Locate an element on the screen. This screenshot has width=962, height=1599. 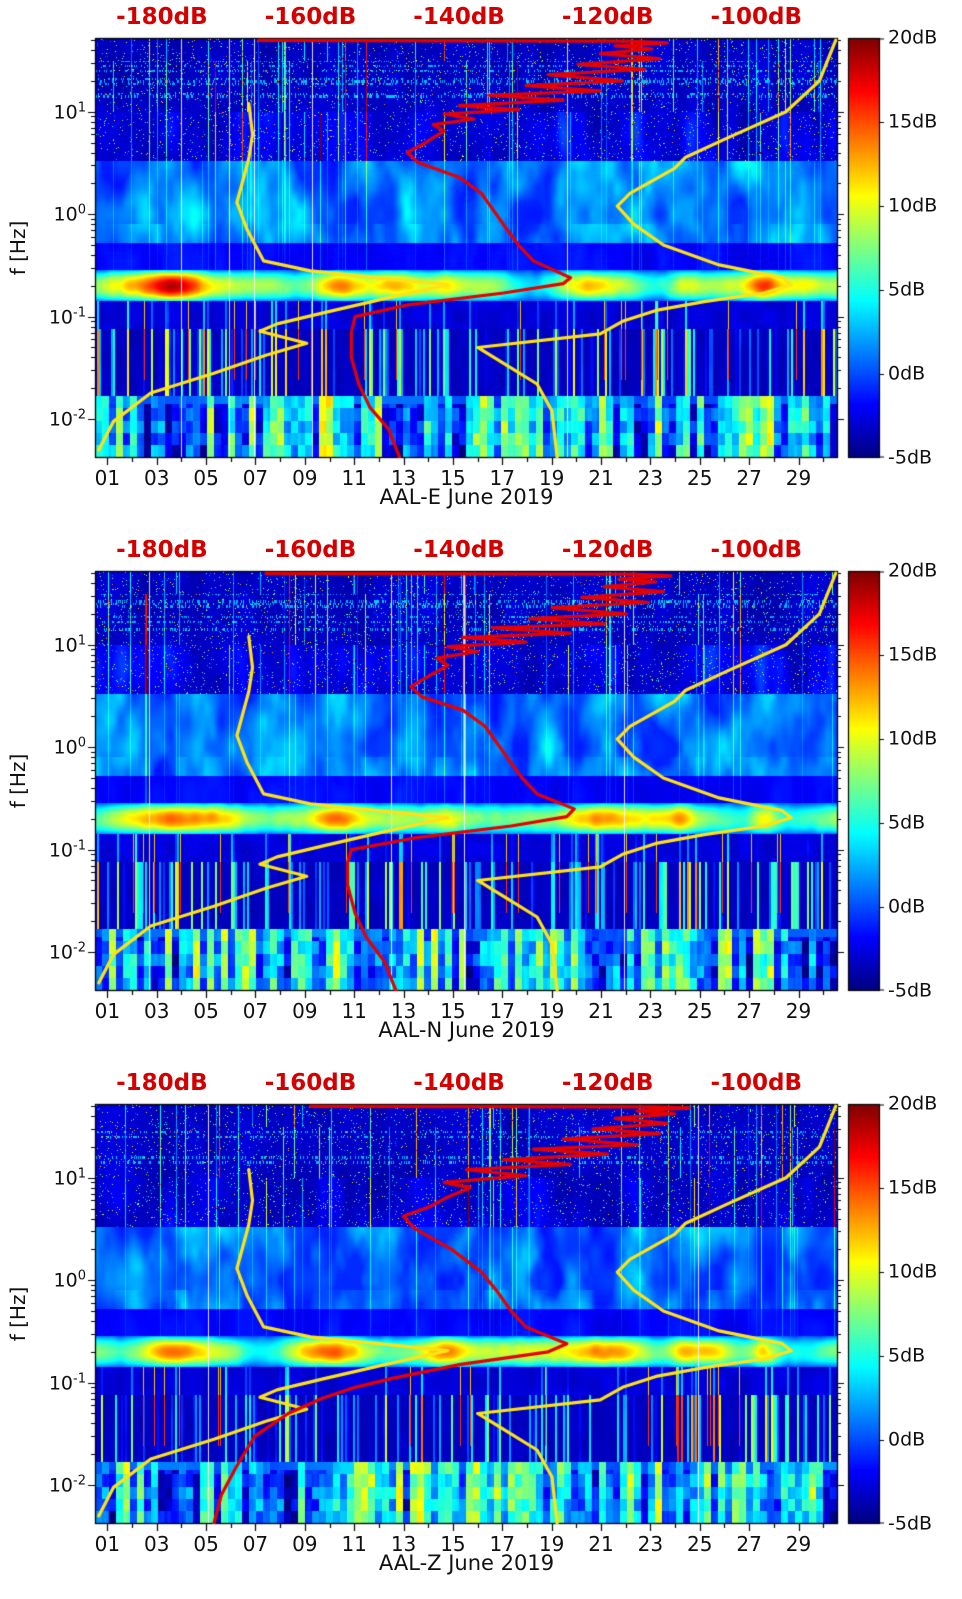
panel-title: AAL-Z June 2019 is located at coordinates (466, 1563).